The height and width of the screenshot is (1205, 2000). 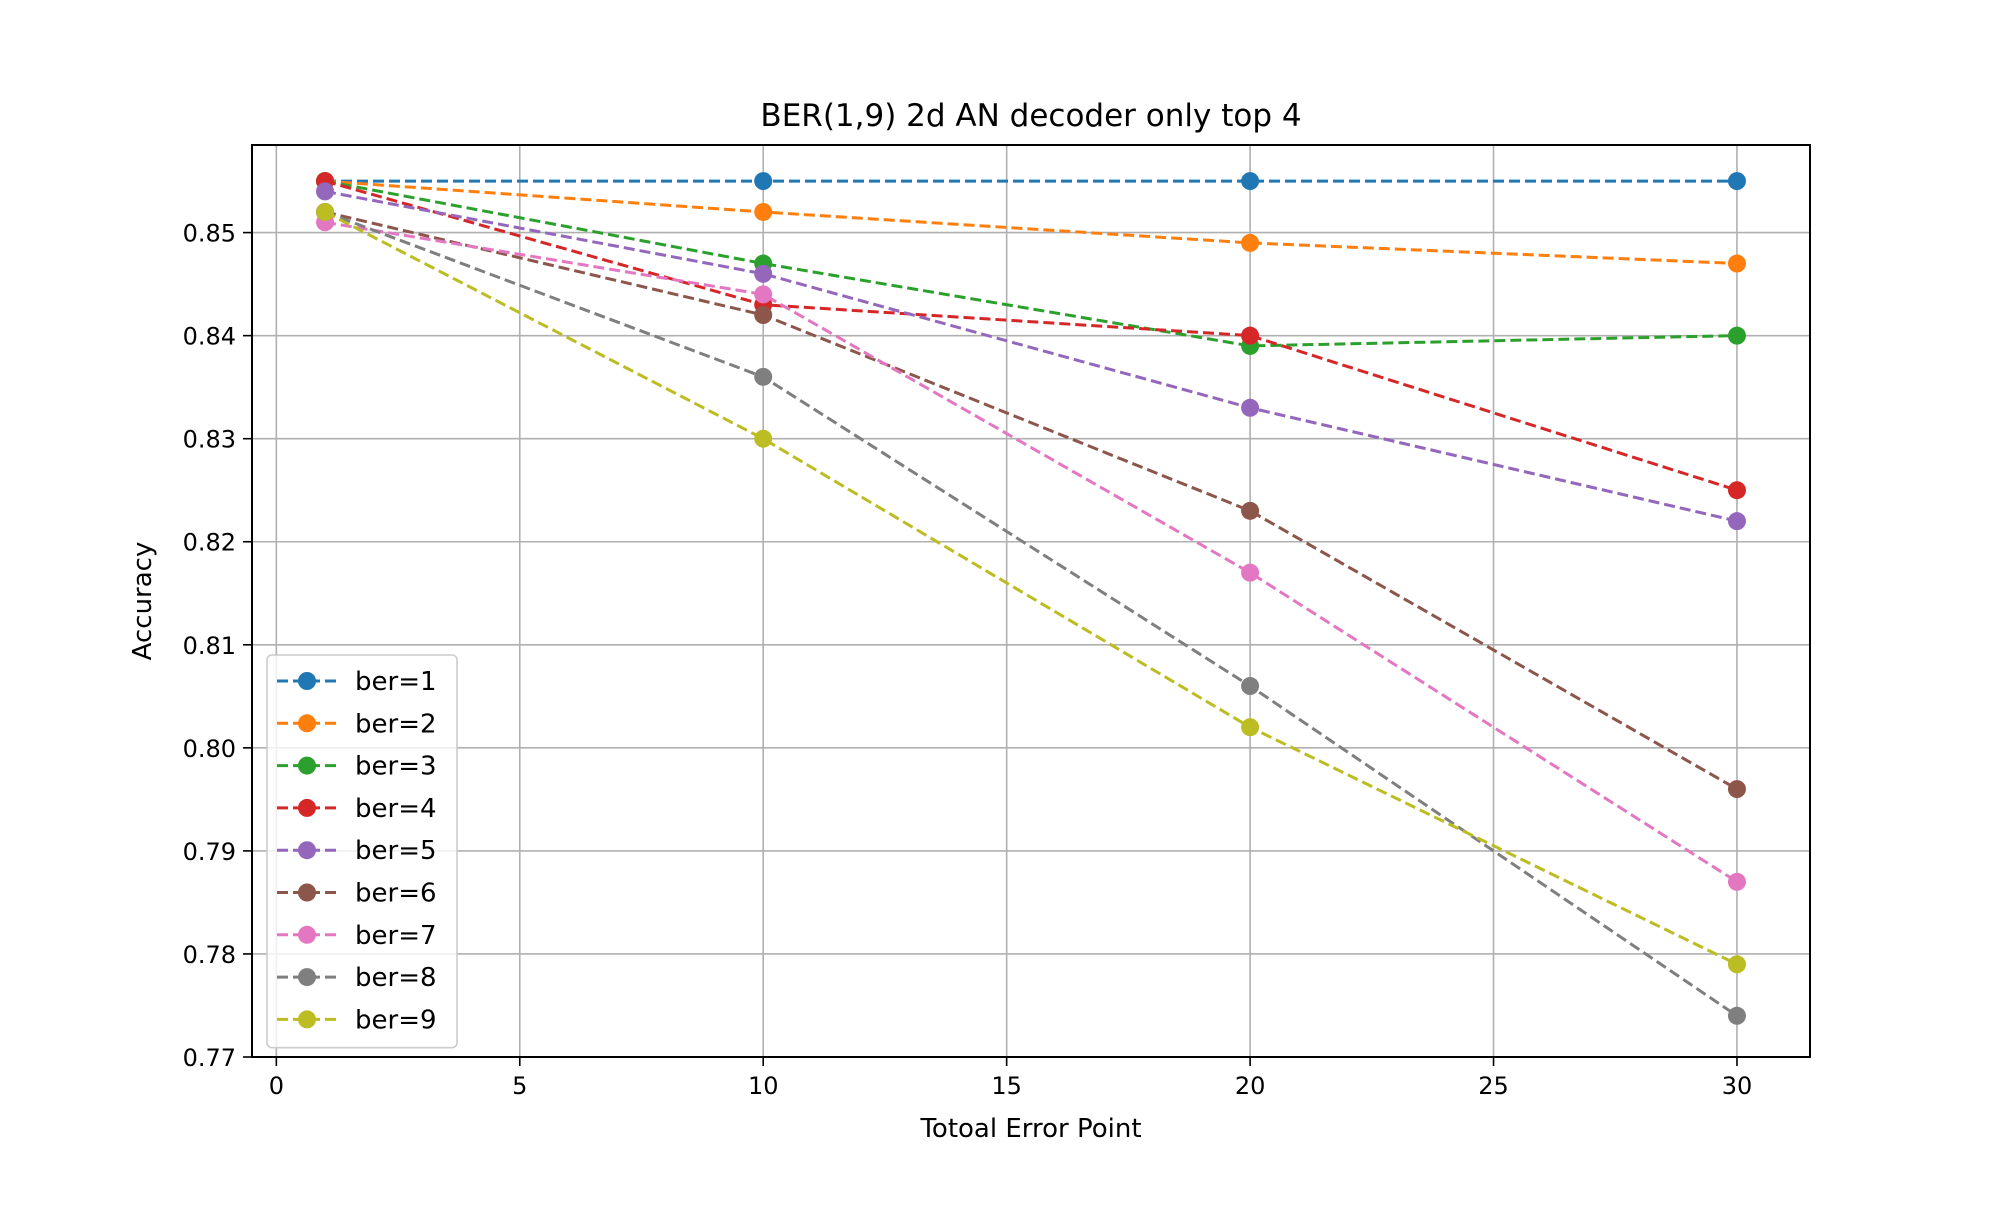 What do you see at coordinates (209, 646) in the screenshot?
I see `y-tick-label: 0.81` at bounding box center [209, 646].